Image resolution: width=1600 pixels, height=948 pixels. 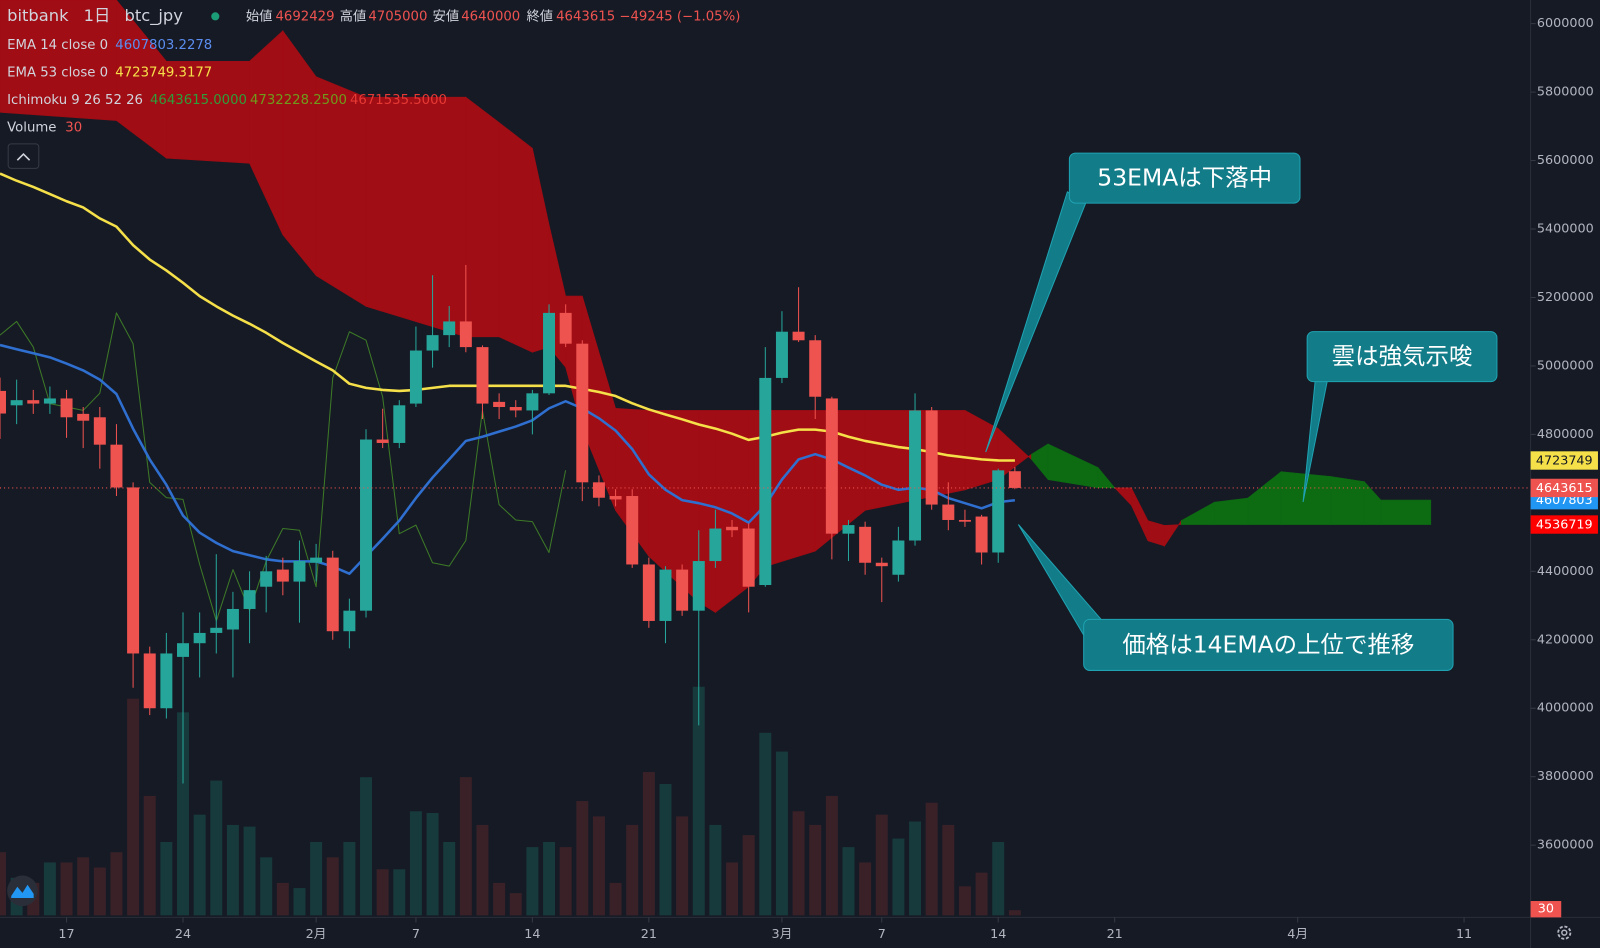 I want to click on status-dot, so click(x=215, y=16).